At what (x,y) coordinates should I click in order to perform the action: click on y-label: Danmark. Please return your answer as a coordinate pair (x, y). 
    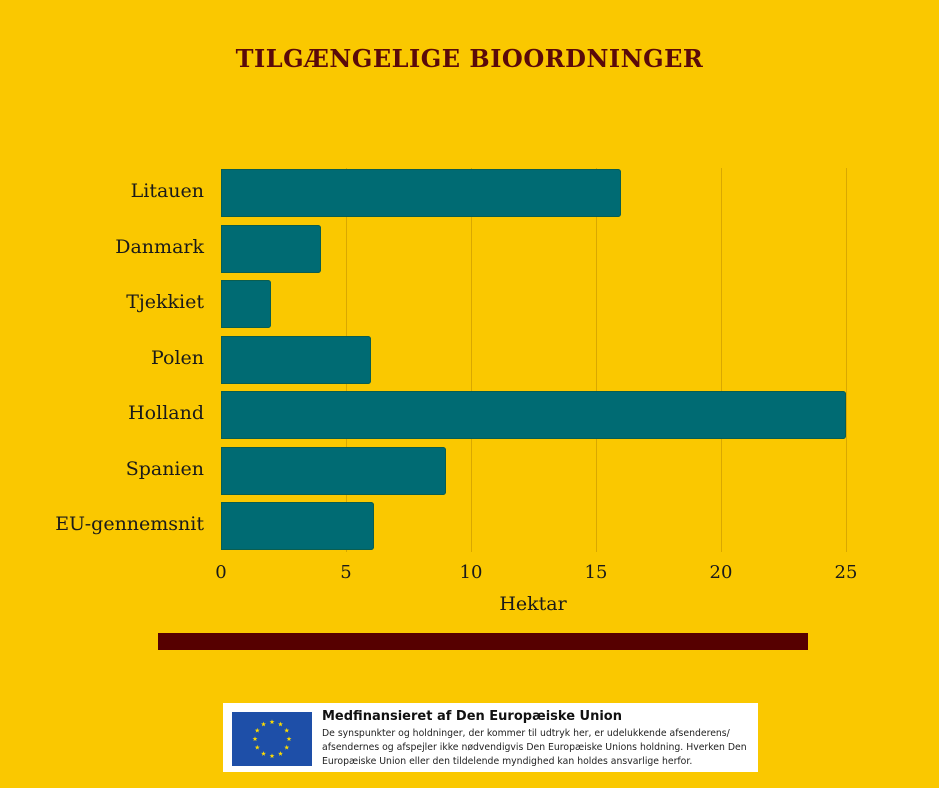
    Looking at the image, I should click on (159, 247).